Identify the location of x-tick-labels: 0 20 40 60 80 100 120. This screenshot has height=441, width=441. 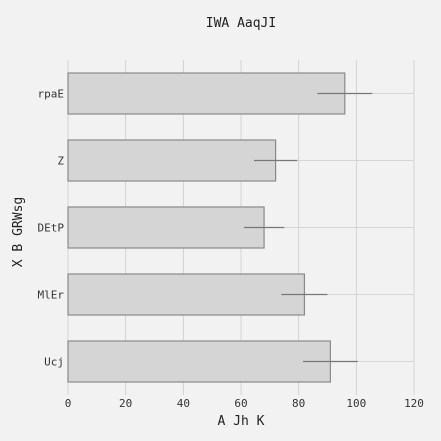
(244, 403).